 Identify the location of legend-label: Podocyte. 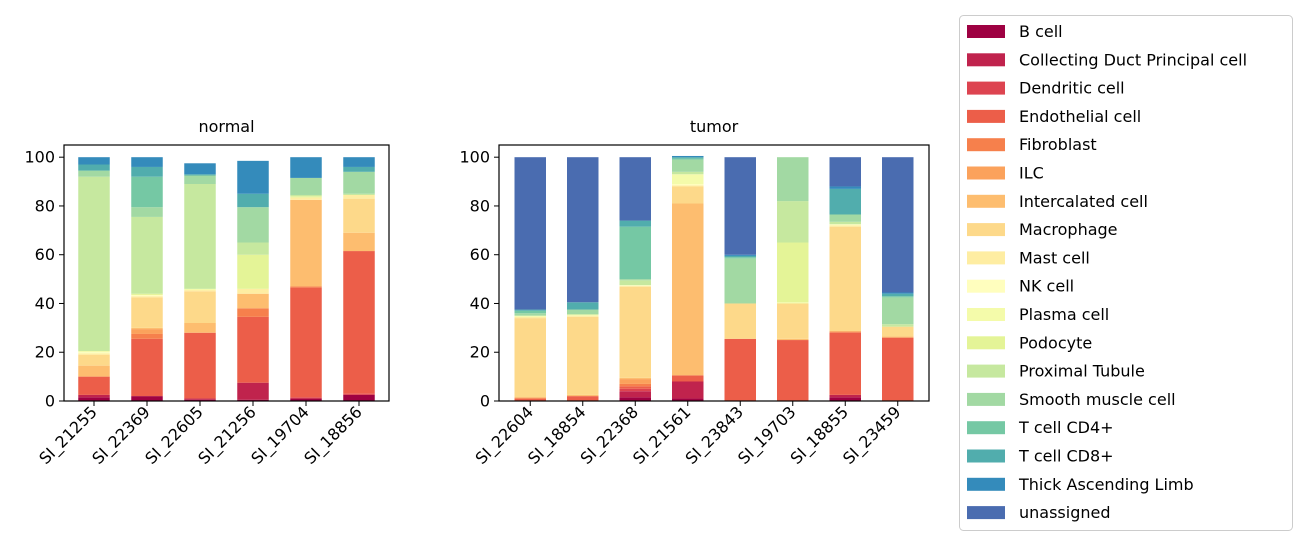
(1055, 342).